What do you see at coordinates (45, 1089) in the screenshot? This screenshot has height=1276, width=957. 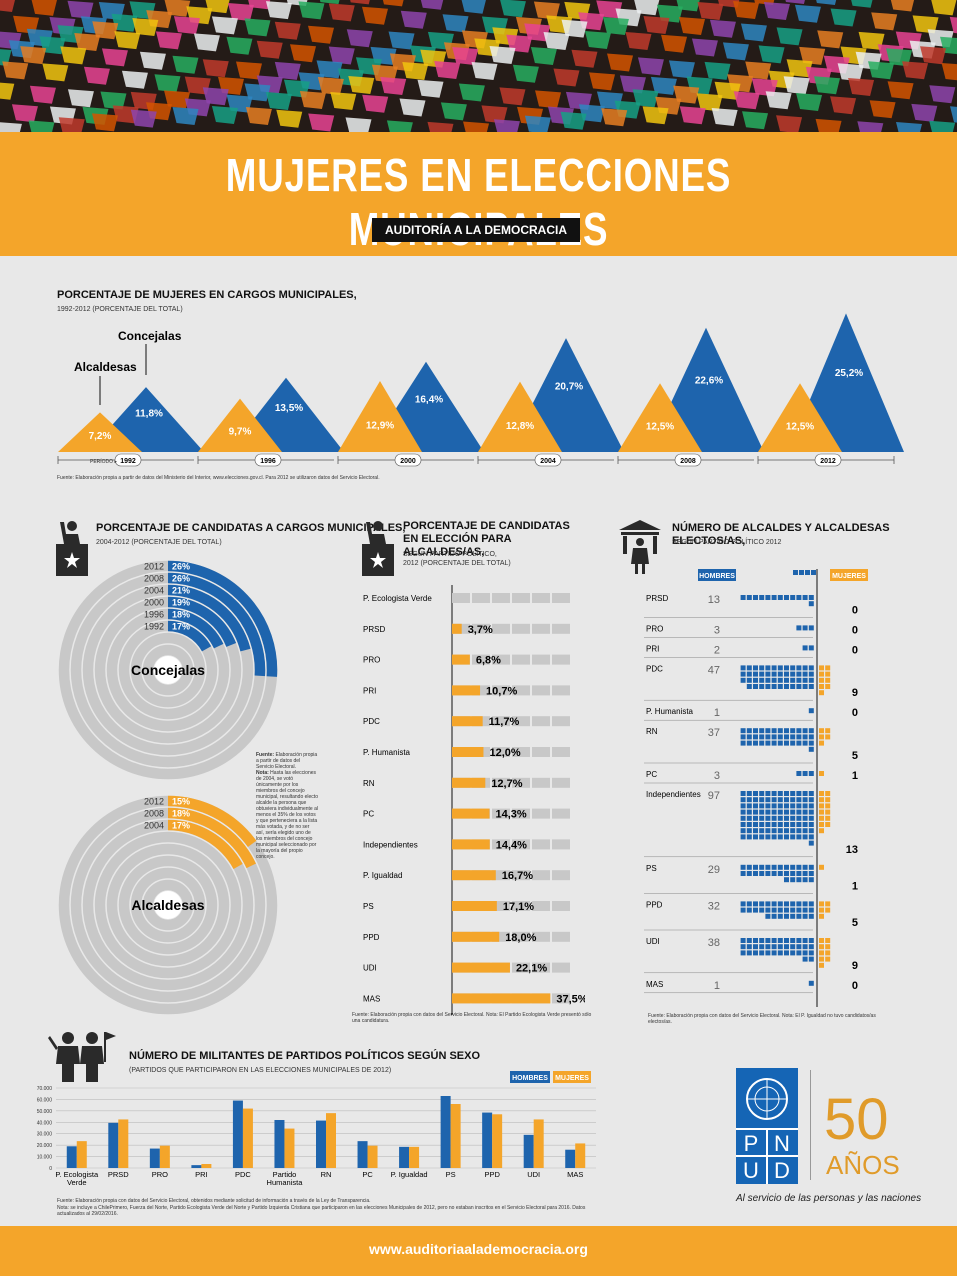 I see `y-tick-label: 70.000` at bounding box center [45, 1089].